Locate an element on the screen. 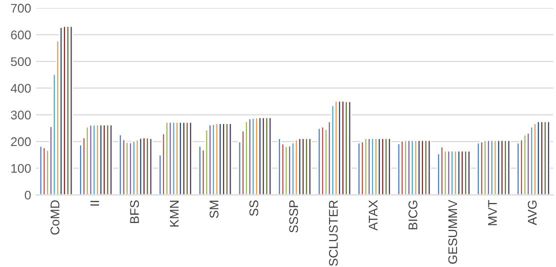 The image size is (556, 267). y-tick-label: 100 is located at coordinates (21, 168).